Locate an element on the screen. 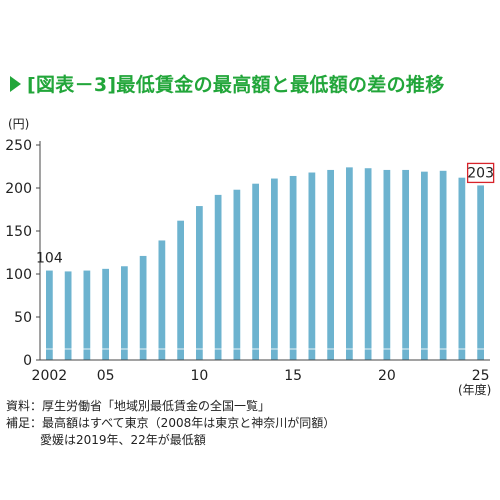 The width and height of the screenshot is (500, 500). supplement-note-2: 愛媛は2019年、22年が最低額 is located at coordinates (123, 440).